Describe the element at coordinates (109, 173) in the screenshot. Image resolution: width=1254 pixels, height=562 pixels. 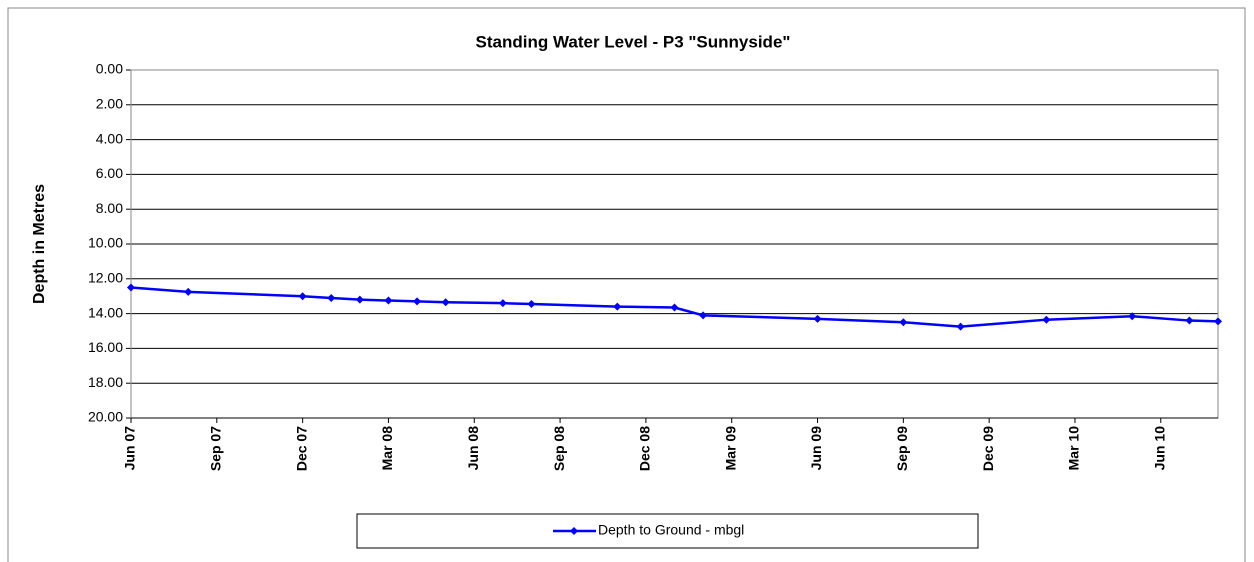
I see `y-tick-label: 6.00` at that location.